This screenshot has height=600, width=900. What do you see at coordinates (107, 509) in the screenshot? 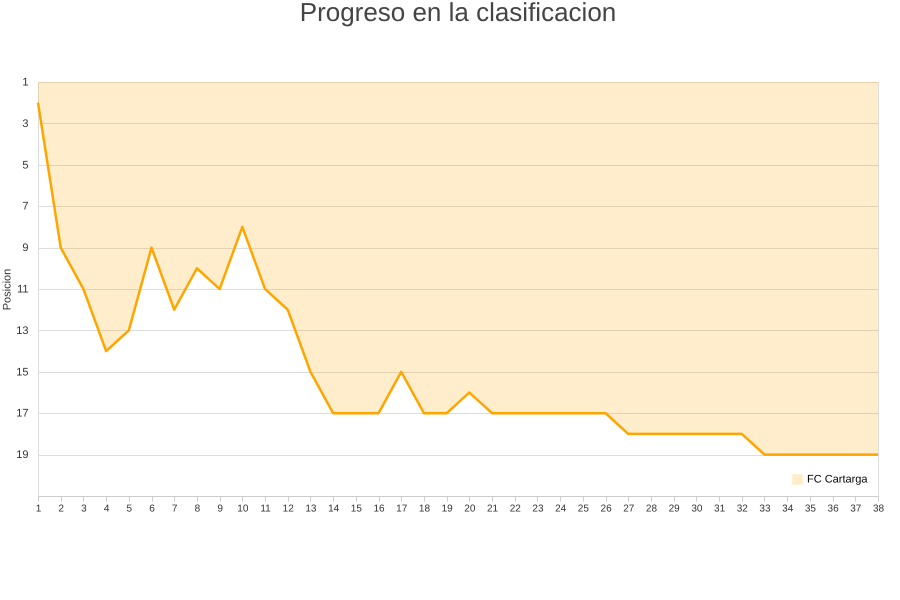
I see `x-tick-label: 4` at bounding box center [107, 509].